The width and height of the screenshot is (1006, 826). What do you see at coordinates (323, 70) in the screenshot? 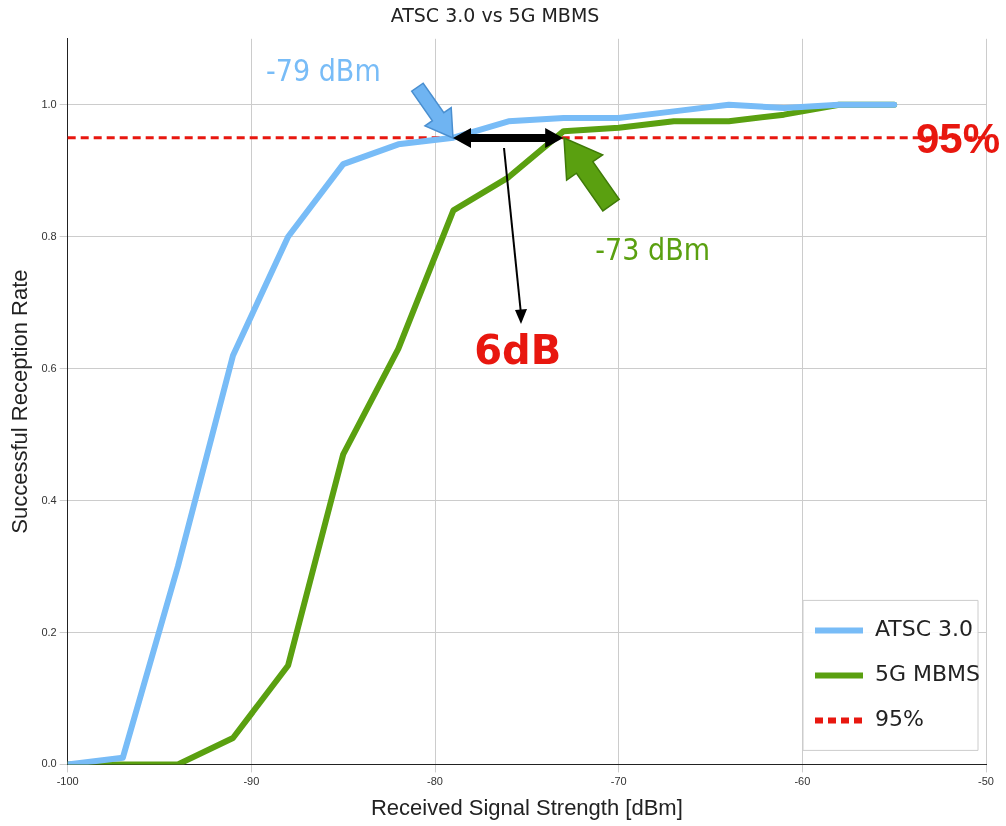
I see `annotation: -79 dBm` at bounding box center [323, 70].